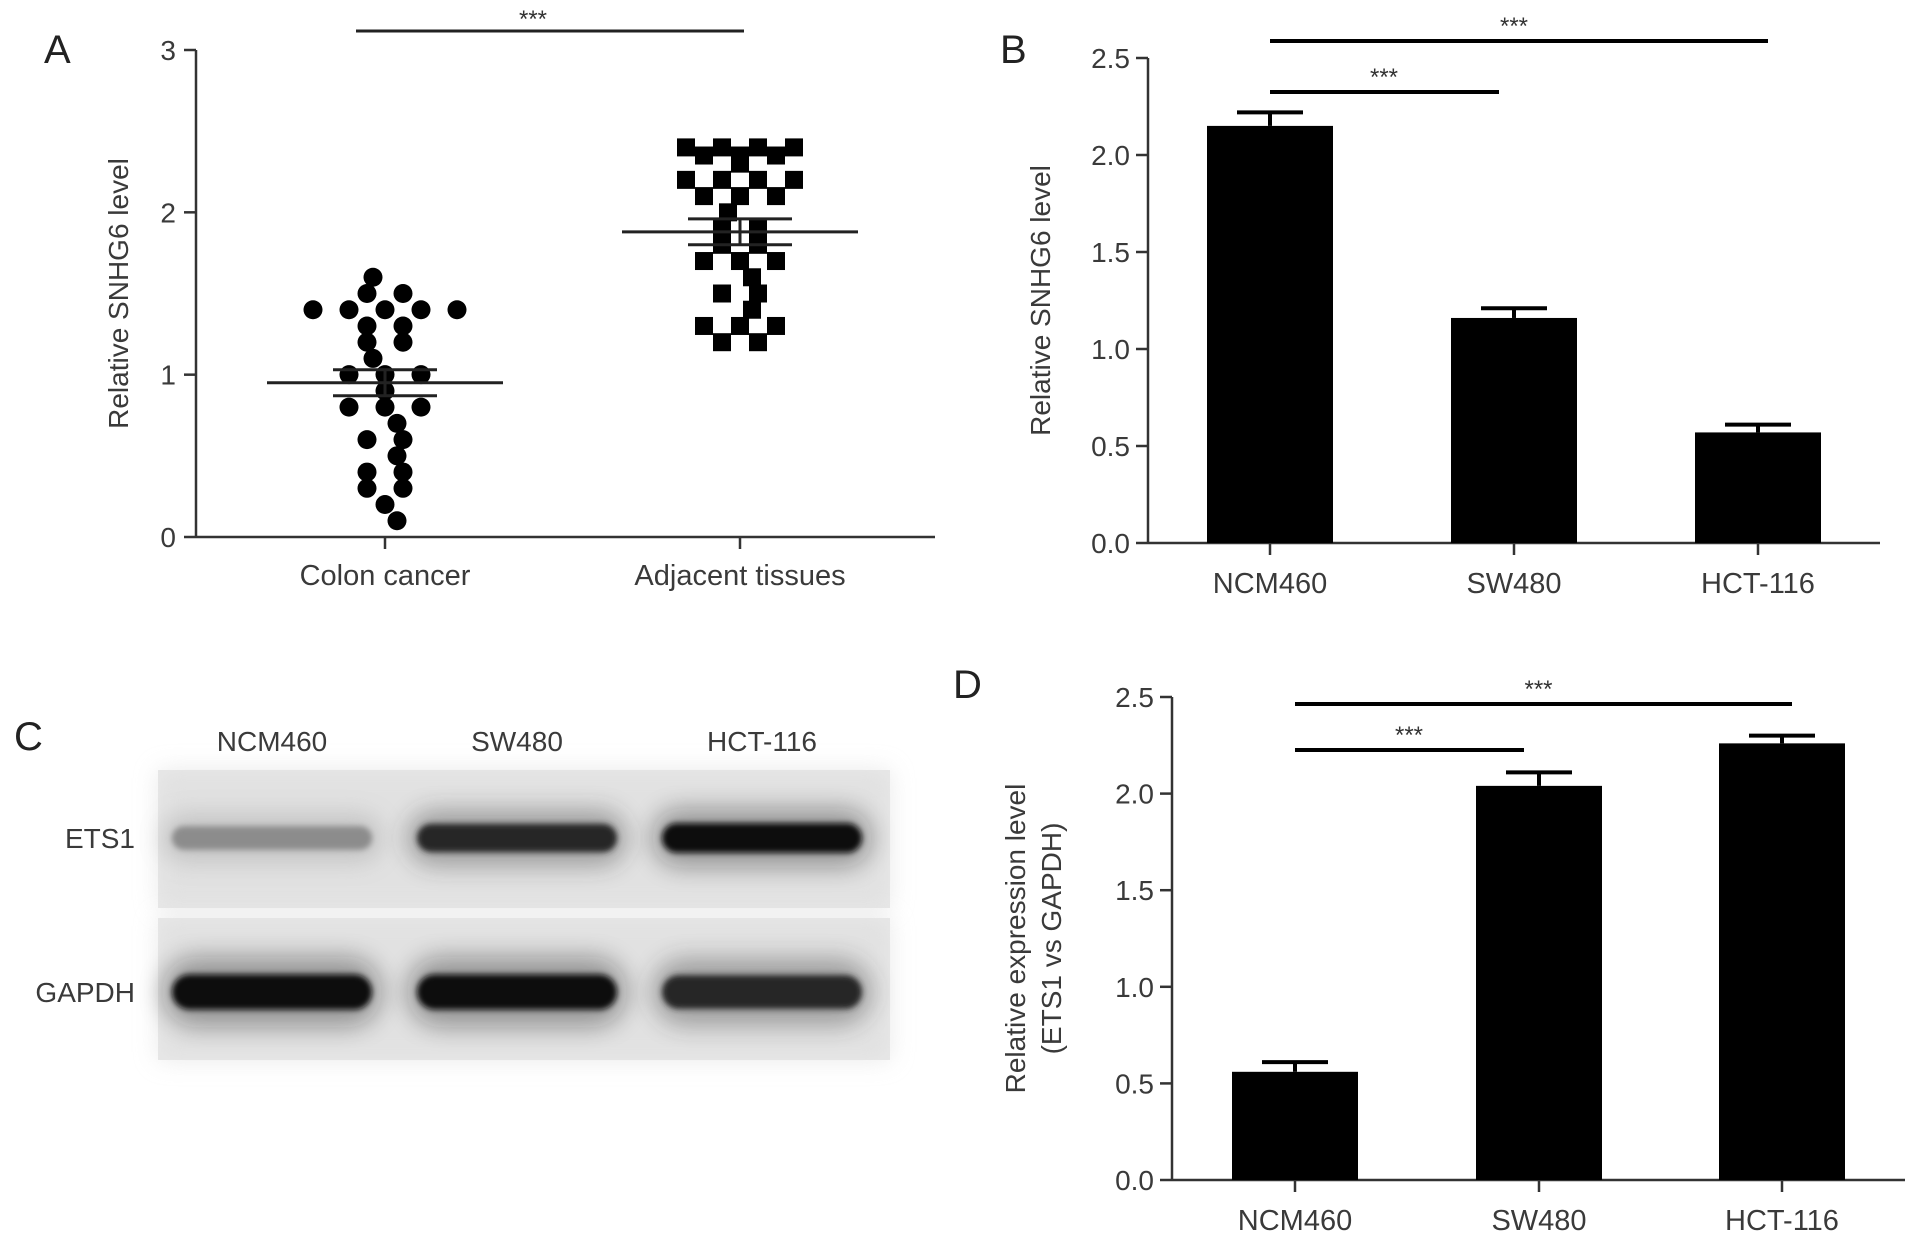  Describe the element at coordinates (100, 838) in the screenshot. I see `blot-row-label: ETS1` at that location.